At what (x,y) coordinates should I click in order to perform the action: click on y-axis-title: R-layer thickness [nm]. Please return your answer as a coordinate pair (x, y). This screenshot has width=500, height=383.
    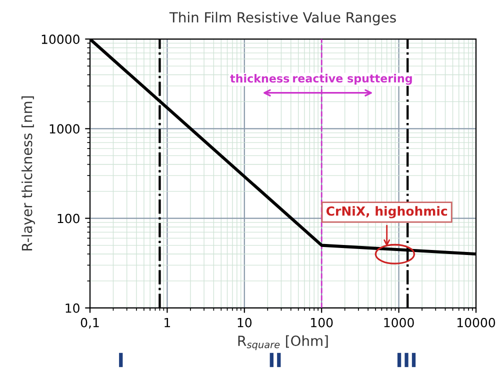
    Looking at the image, I should click on (28, 173).